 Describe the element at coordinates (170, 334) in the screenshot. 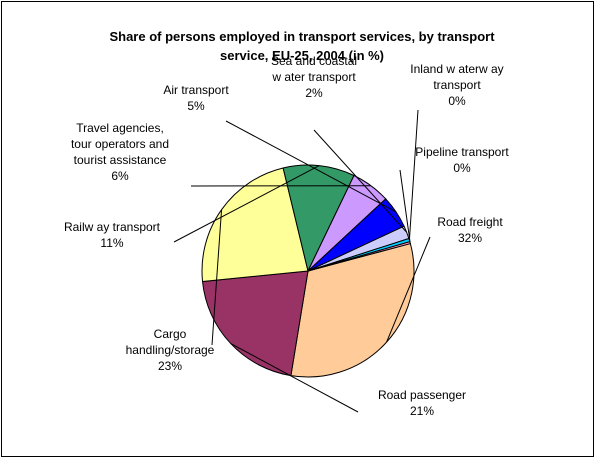

I see `slice-name-label: Cargo` at that location.